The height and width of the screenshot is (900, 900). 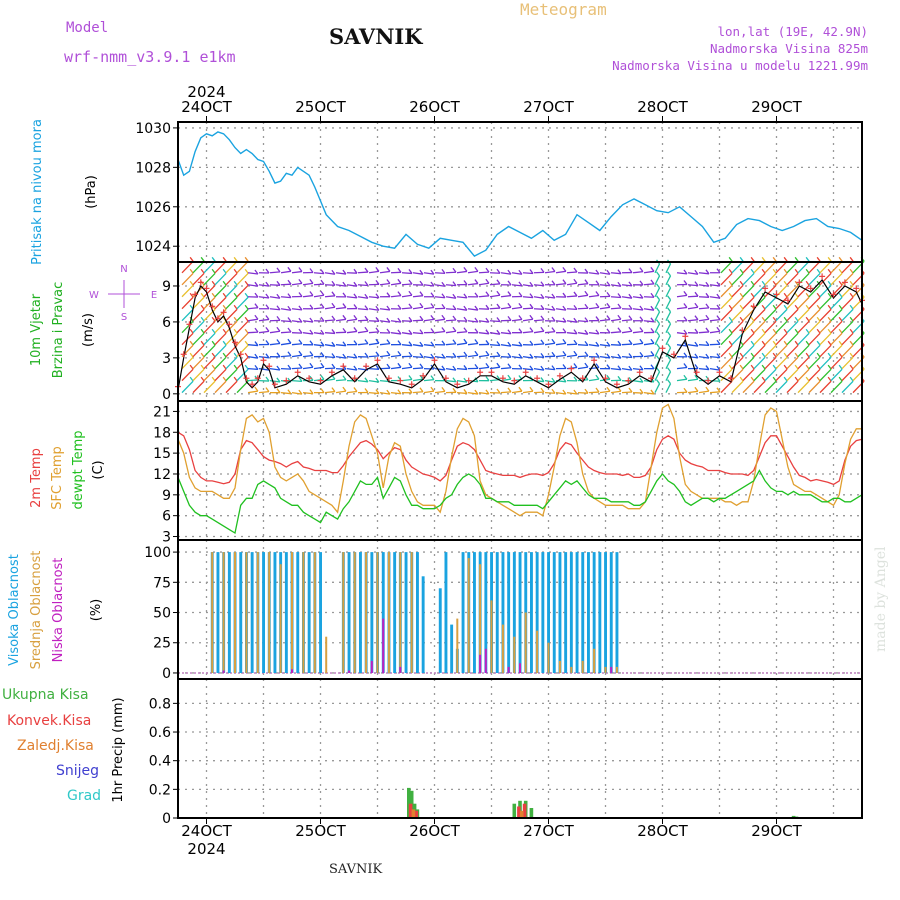 I want to click on x-tick-label-bottom: 24OCT, so click(x=206, y=831).